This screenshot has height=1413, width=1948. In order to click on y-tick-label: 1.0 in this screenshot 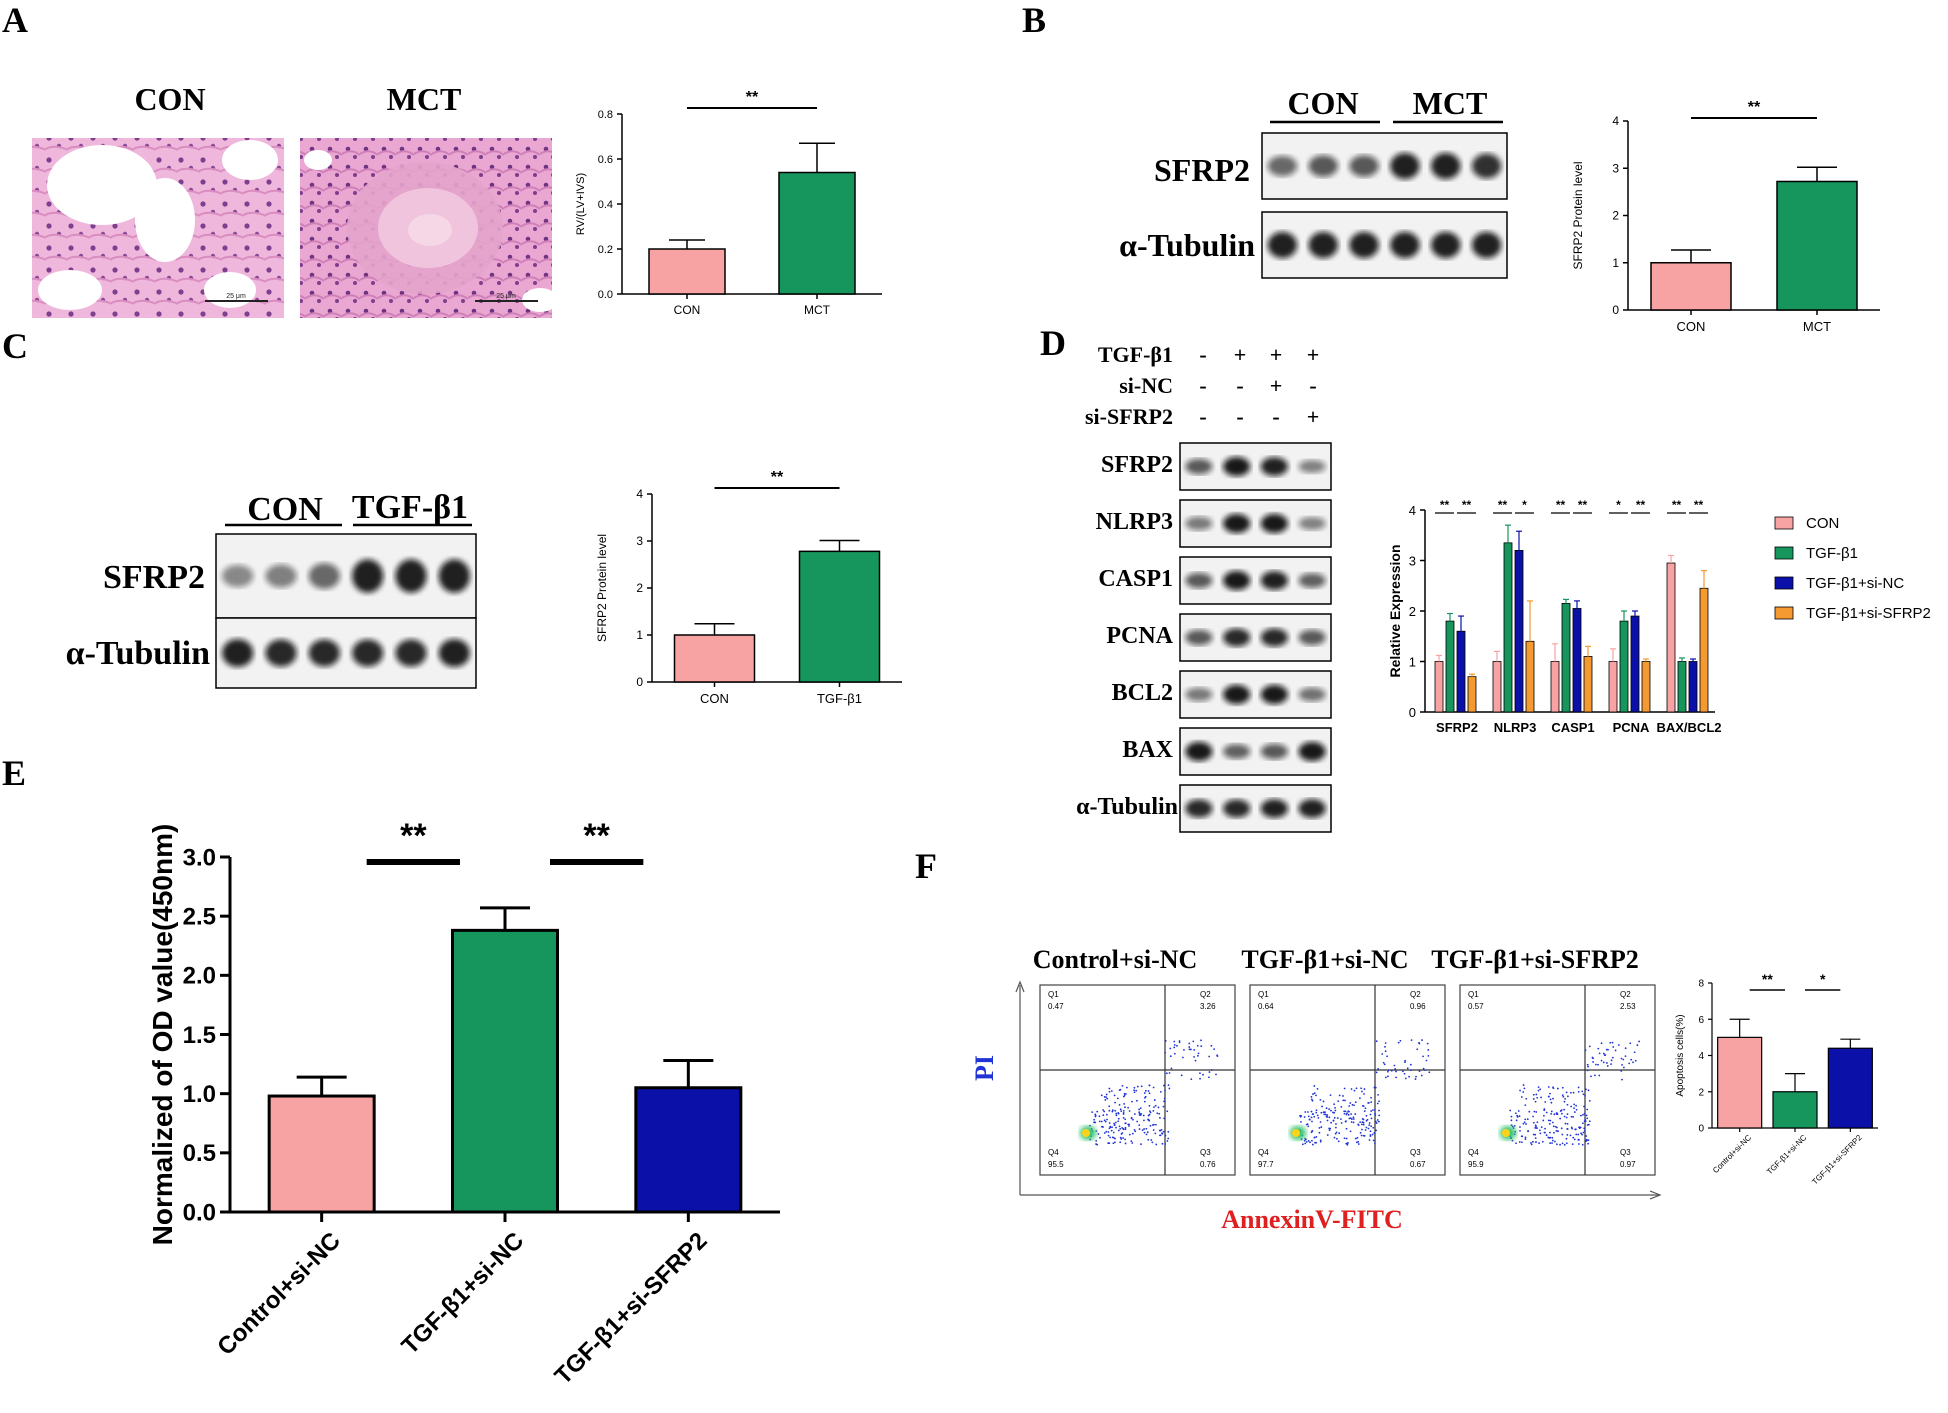, I will do `click(199, 1094)`.